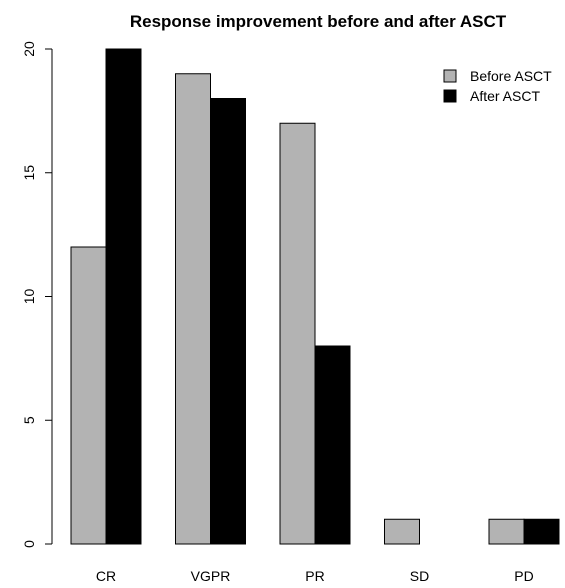 The width and height of the screenshot is (565, 588). Describe the element at coordinates (123, 296) in the screenshot. I see `bar-cr-after` at that location.